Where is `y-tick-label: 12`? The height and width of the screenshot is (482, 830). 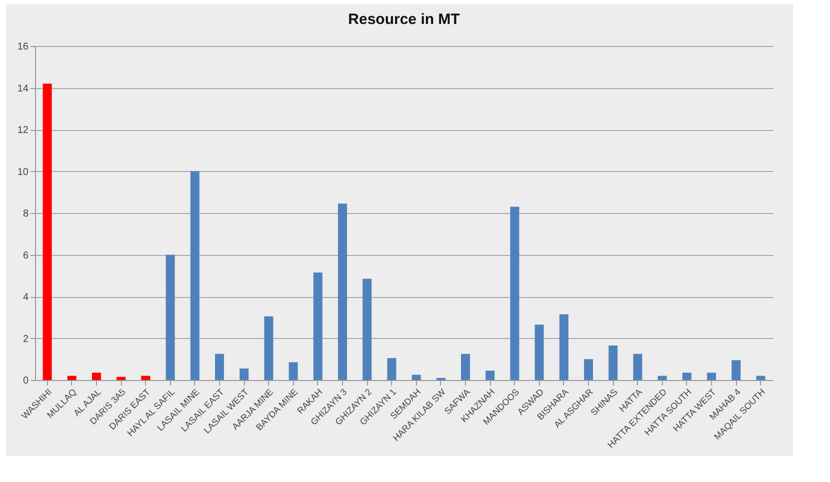 y-tick-label: 12 is located at coordinates (23, 130).